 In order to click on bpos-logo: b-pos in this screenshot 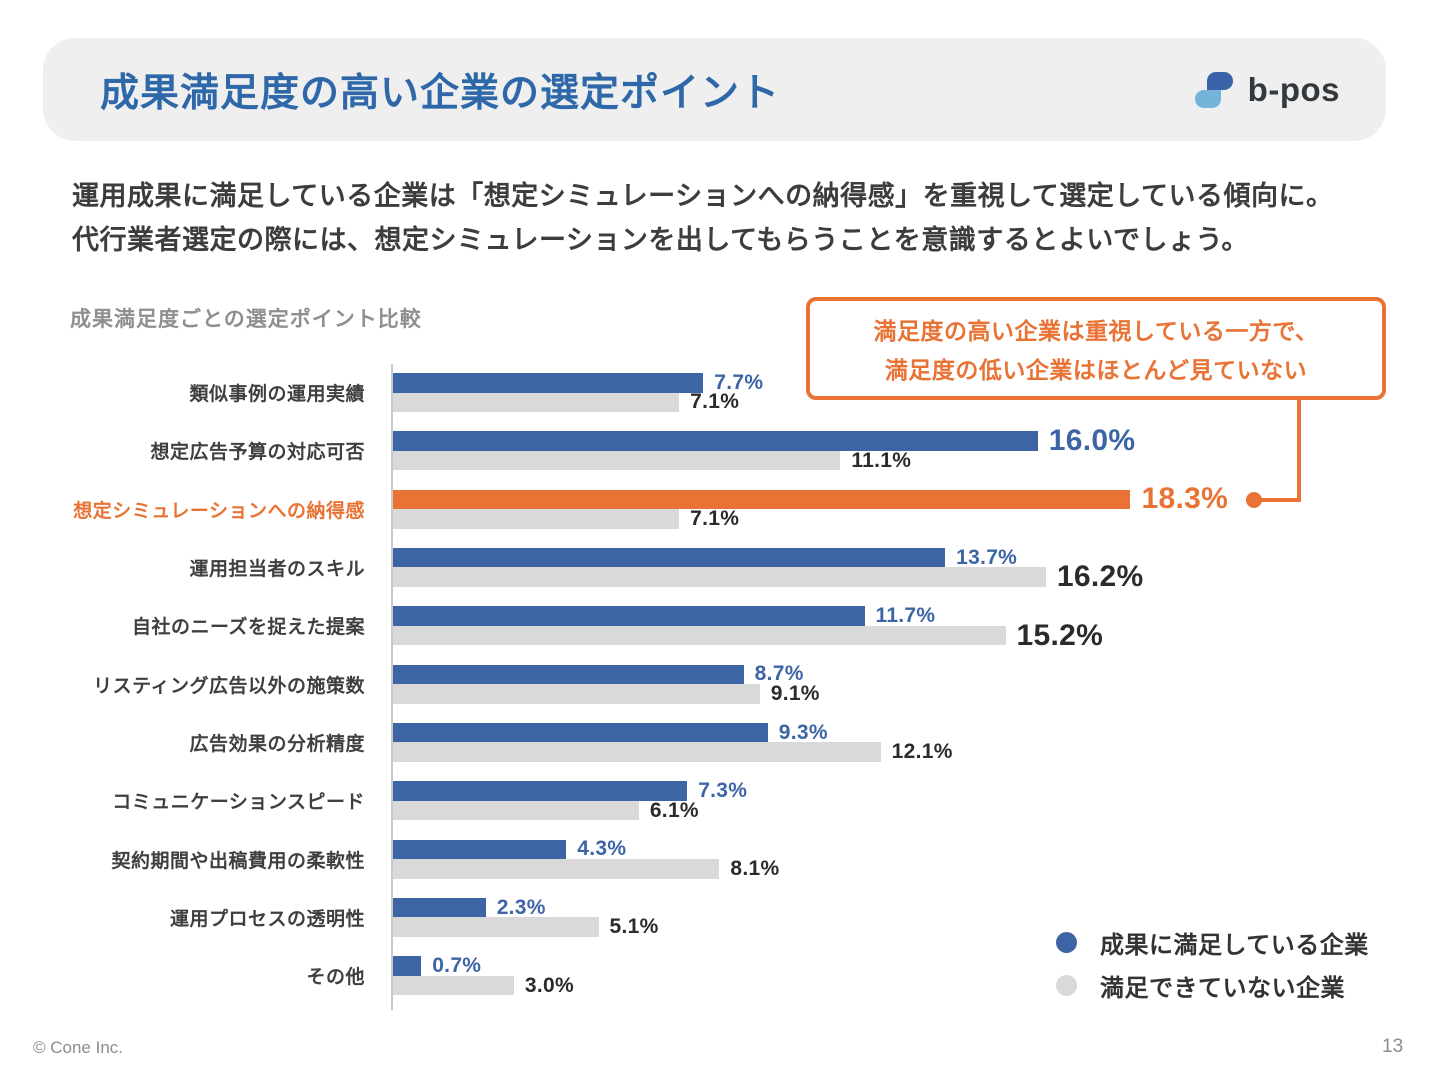, I will do `click(1266, 90)`.